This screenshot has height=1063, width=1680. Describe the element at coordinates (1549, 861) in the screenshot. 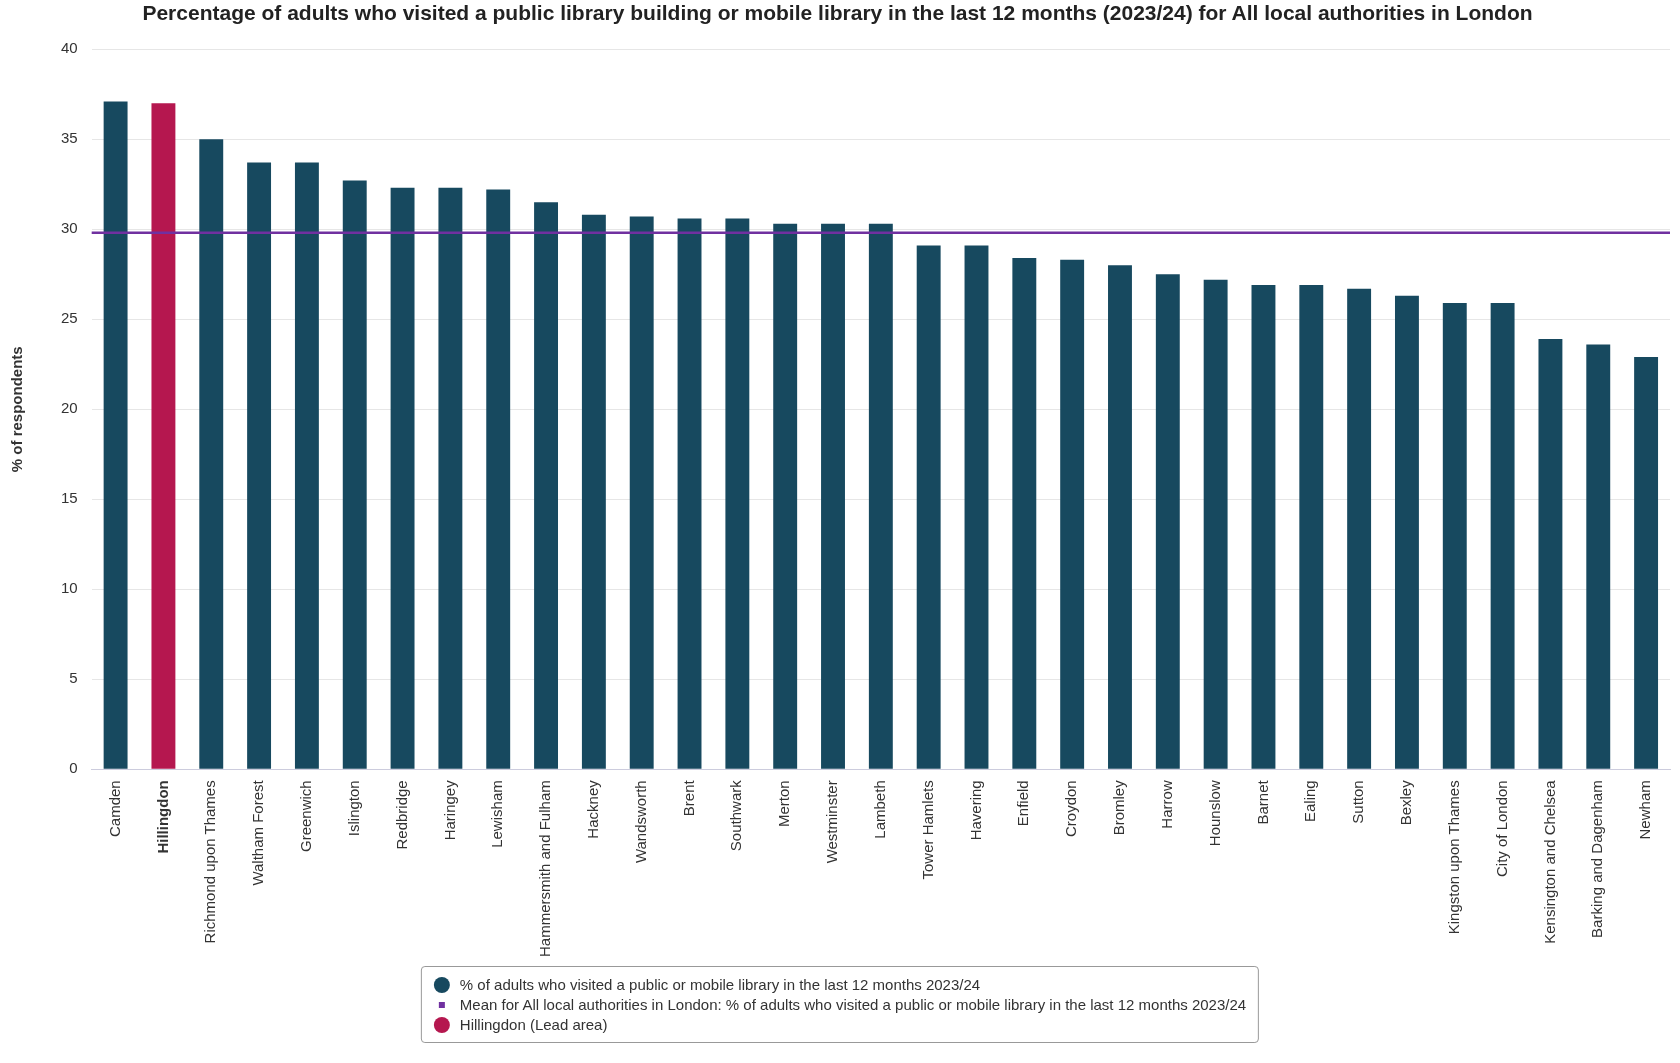

I see `x-tick-label: Kensington and Chelsea` at that location.